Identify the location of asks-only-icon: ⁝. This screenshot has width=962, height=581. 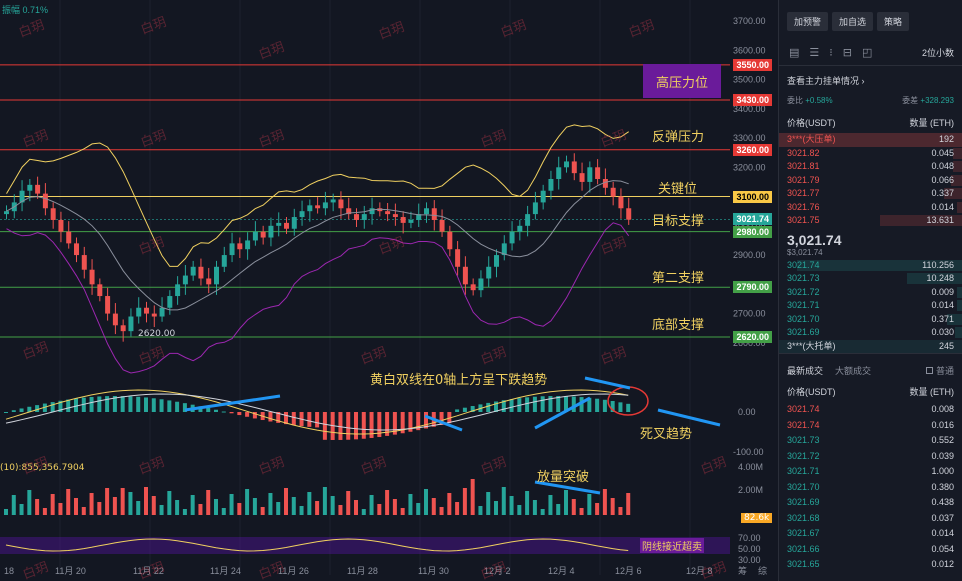
(831, 53).